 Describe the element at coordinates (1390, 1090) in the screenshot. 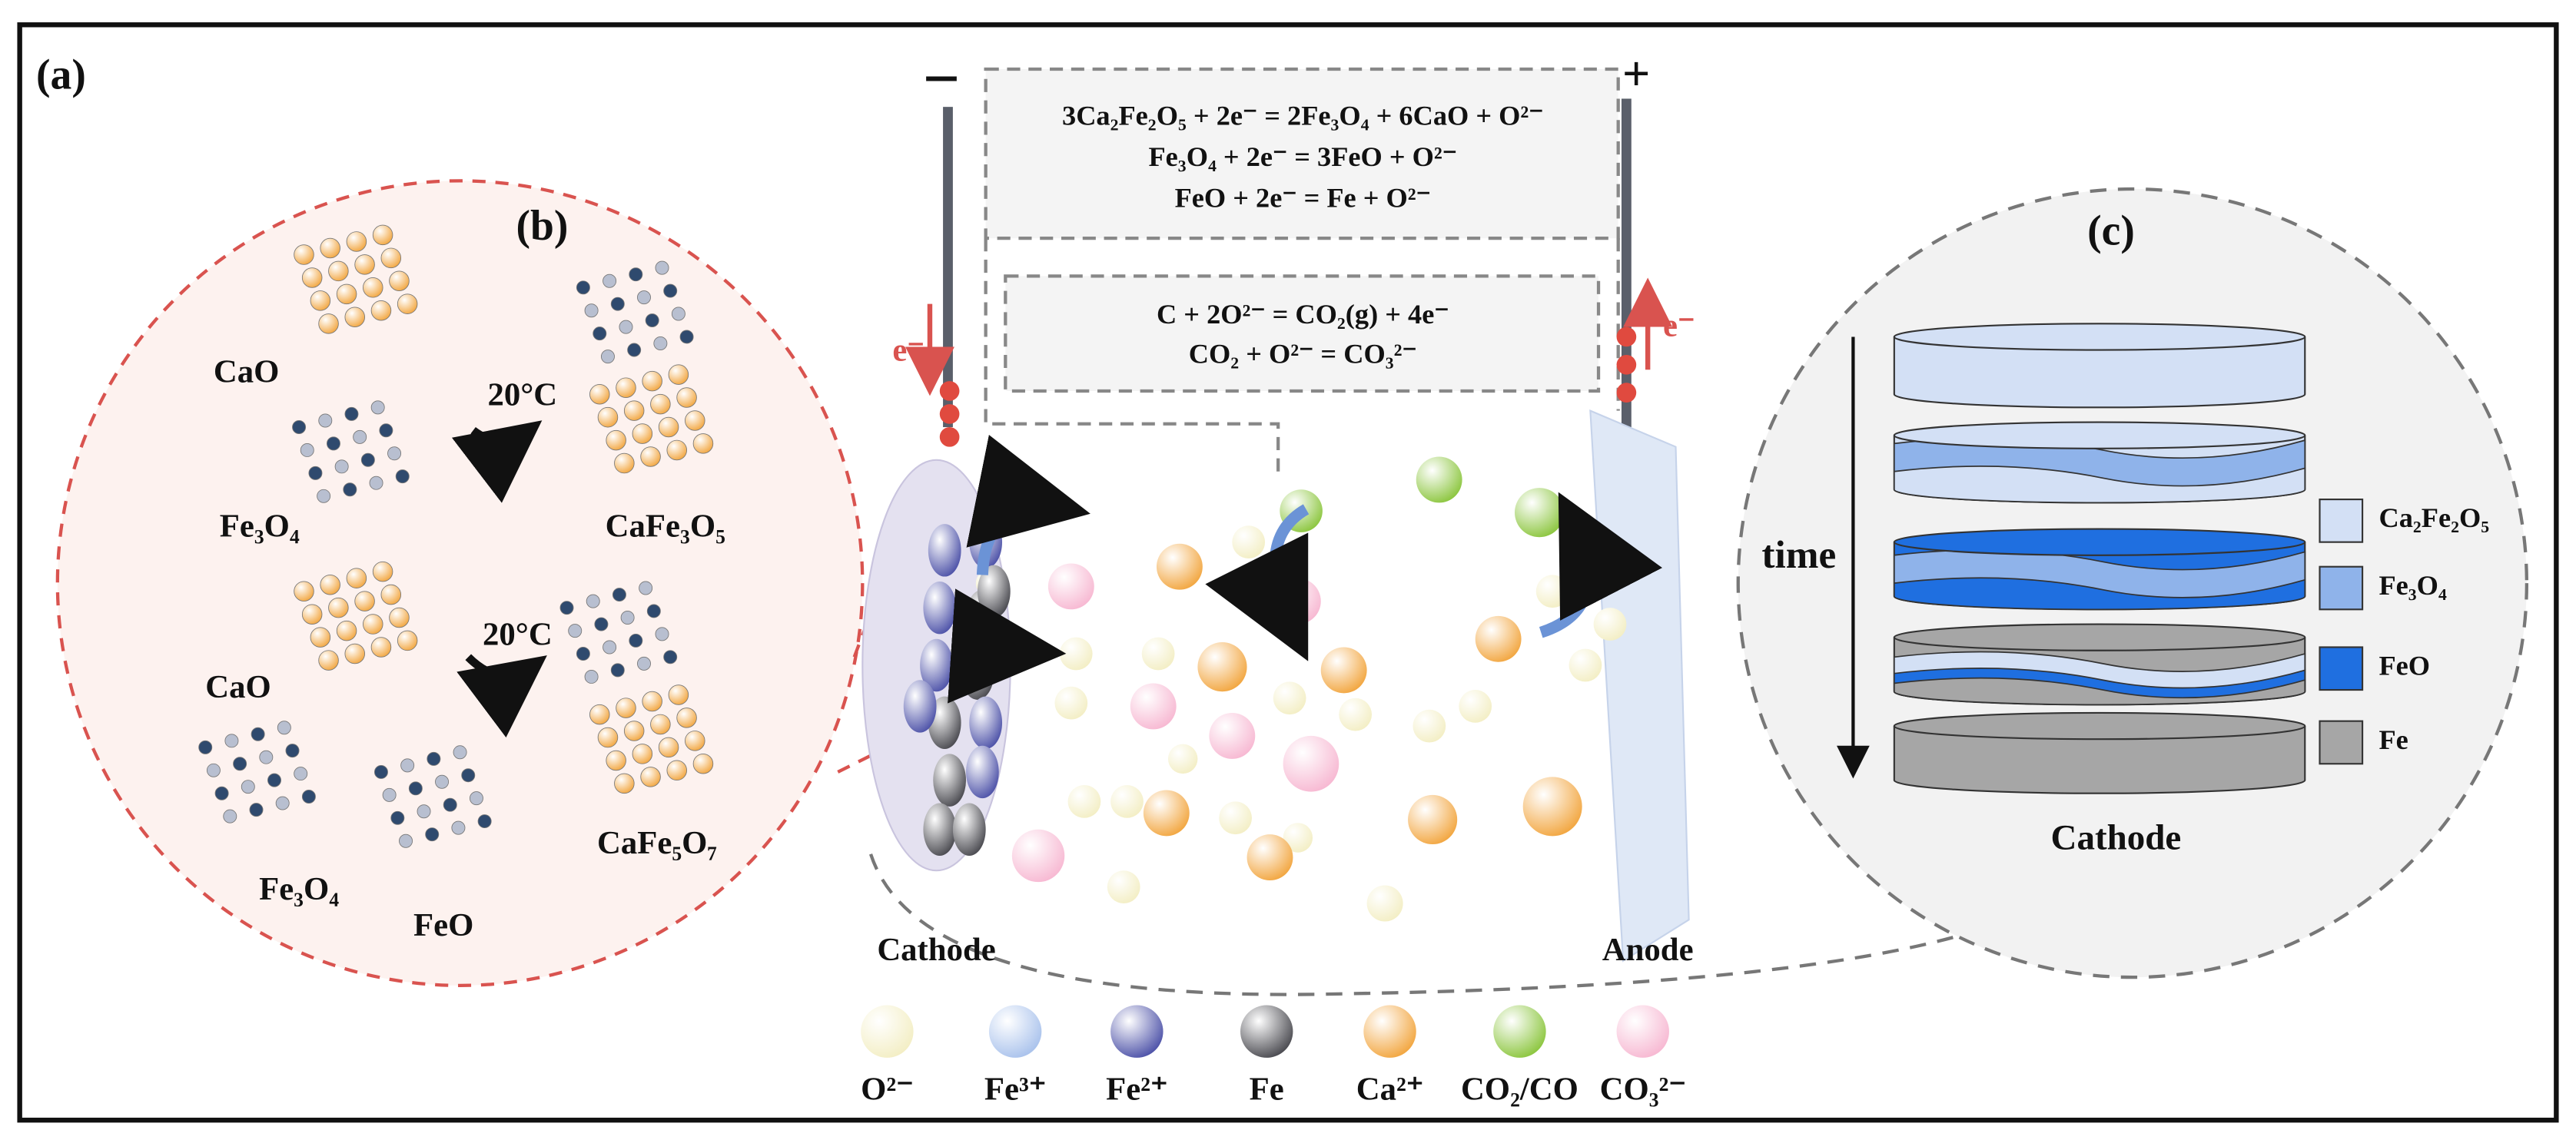

I see `legend-label: Ca²⁺` at that location.